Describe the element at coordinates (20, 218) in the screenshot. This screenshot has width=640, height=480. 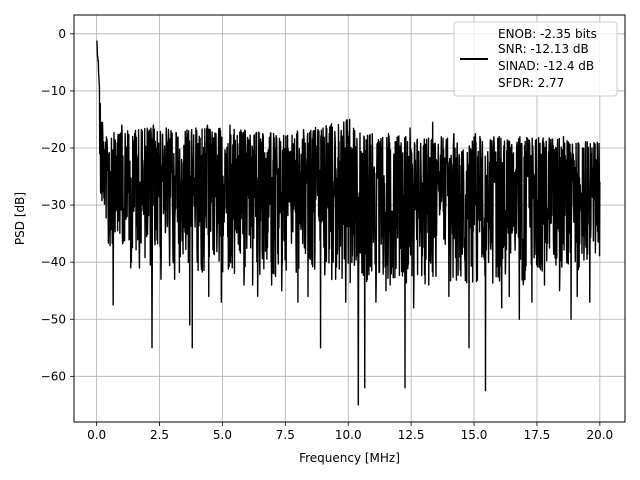
I see `y-axis-label: PSD [dB]` at that location.